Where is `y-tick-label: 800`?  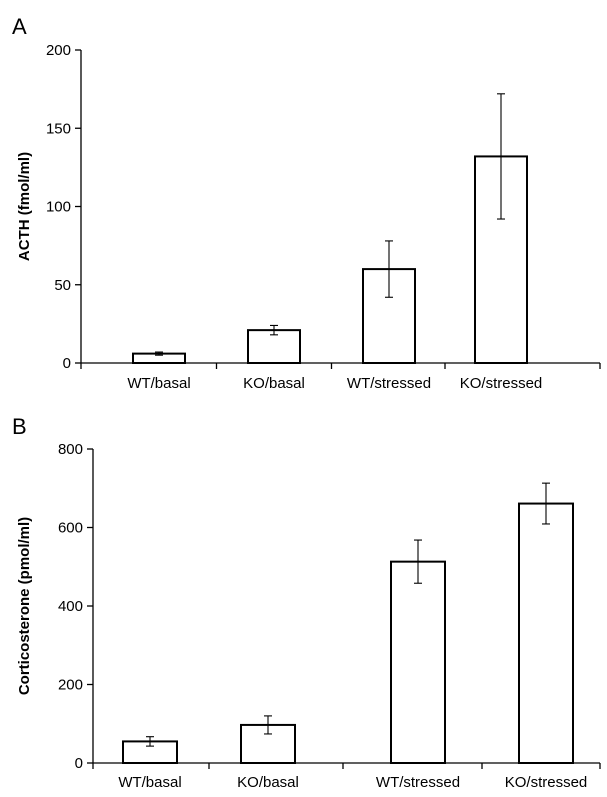 y-tick-label: 800 is located at coordinates (70, 449).